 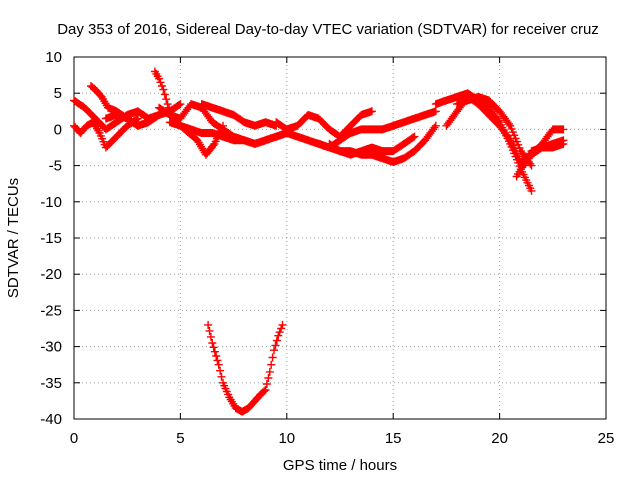 What do you see at coordinates (340, 465) in the screenshot?
I see `x-axis-label: GPS time / hours` at bounding box center [340, 465].